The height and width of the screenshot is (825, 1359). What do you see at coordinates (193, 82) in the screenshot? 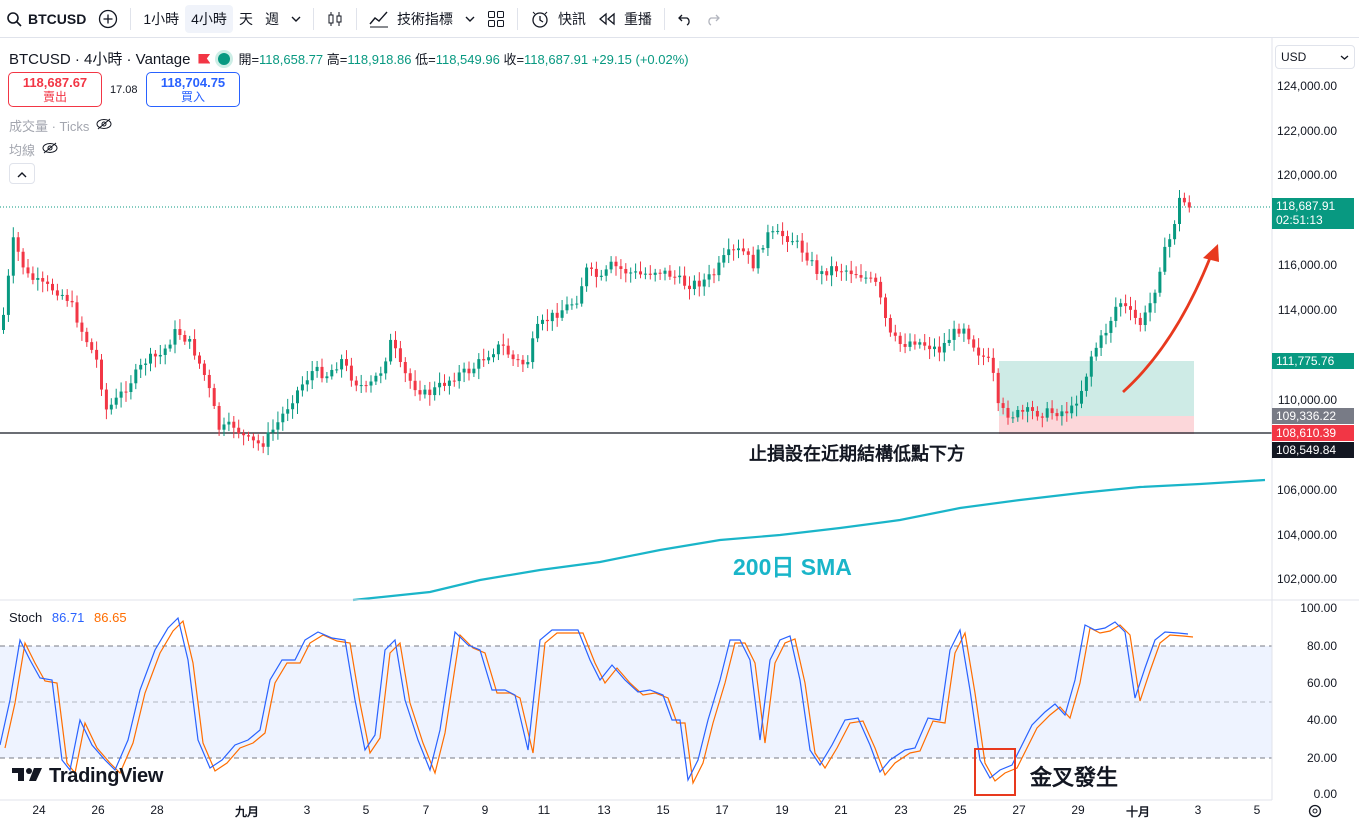
I see `buy-price: 118,704.75` at bounding box center [193, 82].